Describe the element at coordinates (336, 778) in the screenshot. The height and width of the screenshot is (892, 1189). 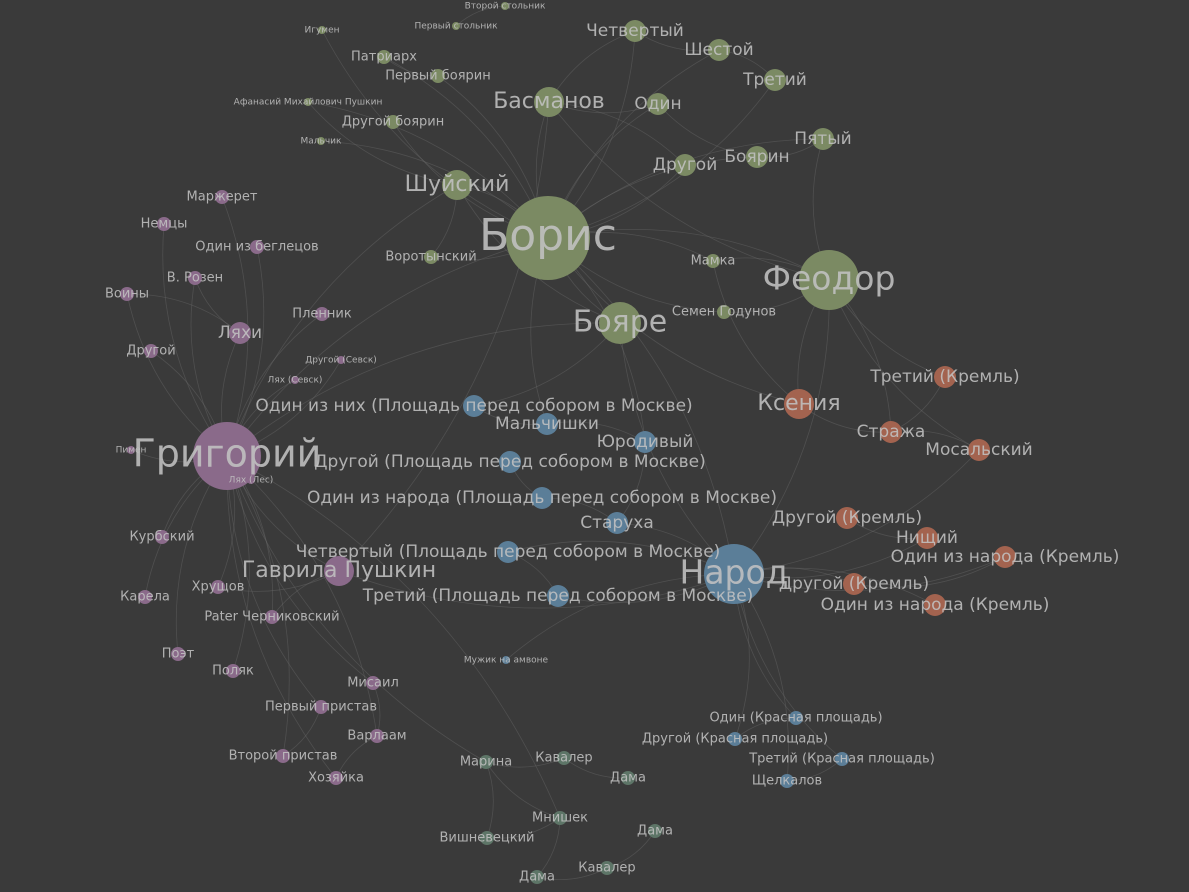
I see `node-khozyaika` at that location.